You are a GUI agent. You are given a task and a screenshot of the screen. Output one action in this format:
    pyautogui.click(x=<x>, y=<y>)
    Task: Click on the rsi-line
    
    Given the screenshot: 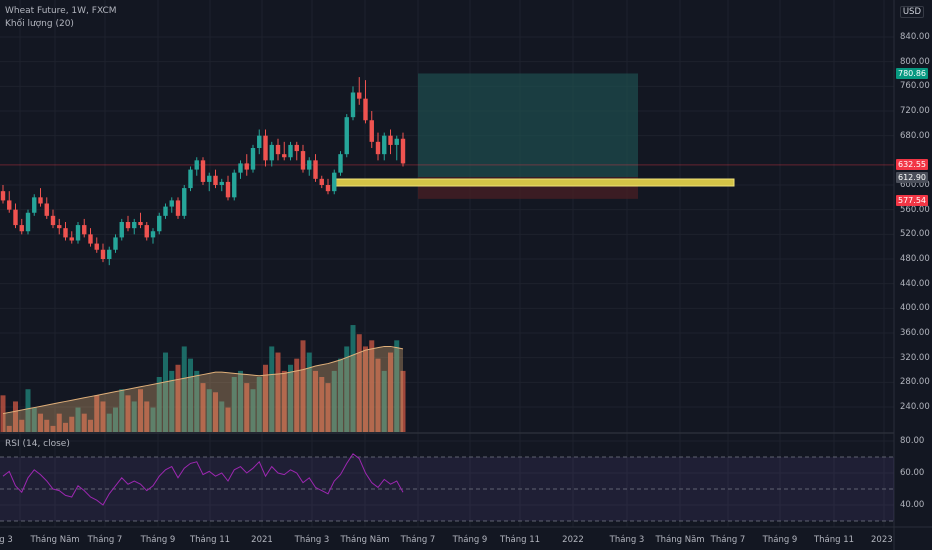 What is the action you would take?
    pyautogui.click(x=203, y=479)
    